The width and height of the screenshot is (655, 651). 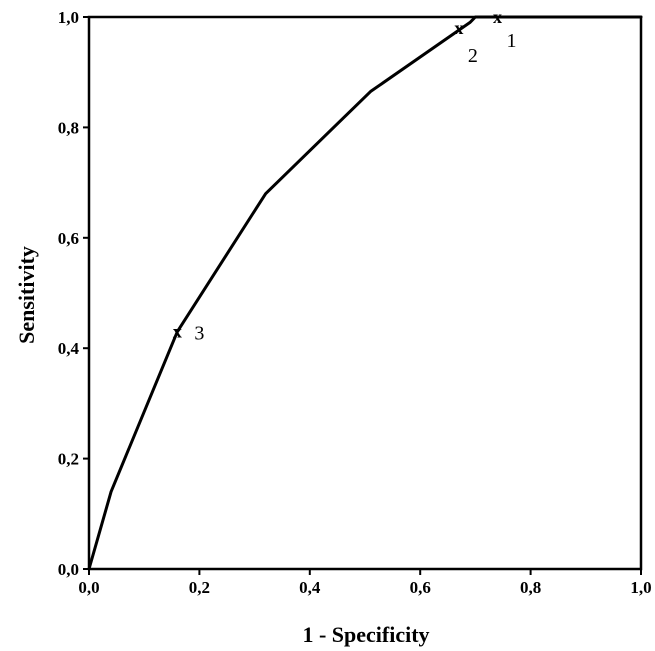 What do you see at coordinates (365, 583) in the screenshot?
I see `x-axis: 0,0 0,2 0,4 0,6 0,8 1,0` at bounding box center [365, 583].